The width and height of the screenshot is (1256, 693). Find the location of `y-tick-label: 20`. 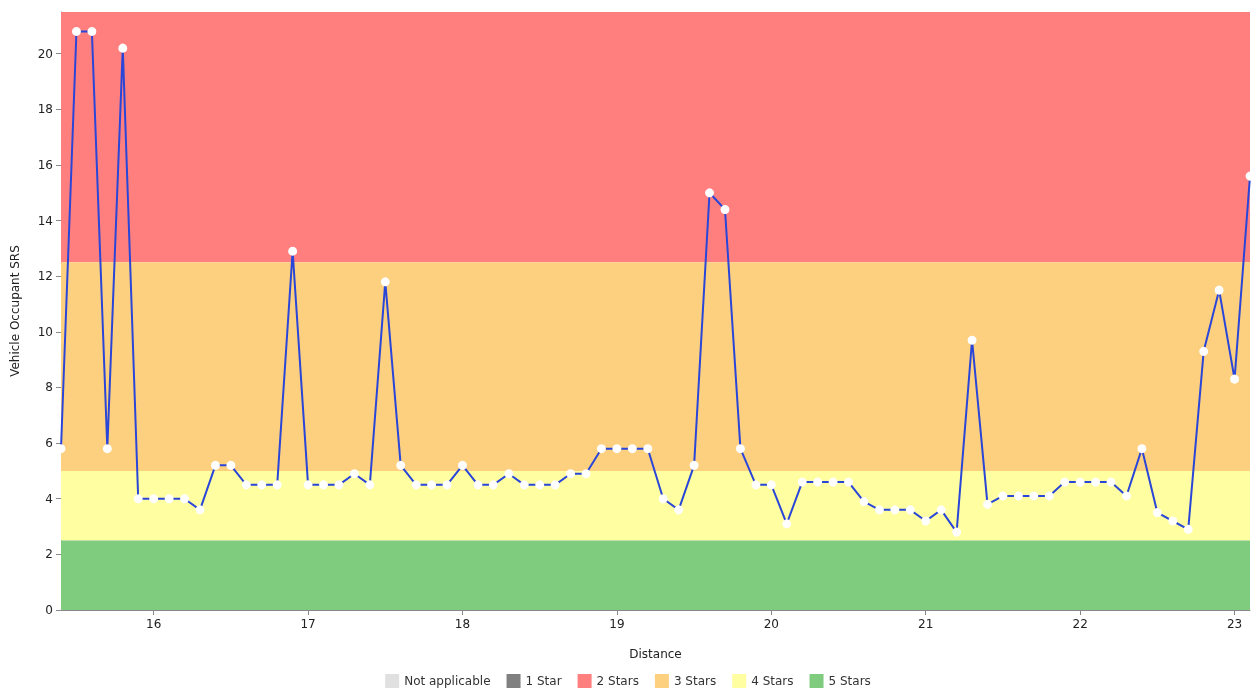

y-tick-label: 20 is located at coordinates (45, 53).